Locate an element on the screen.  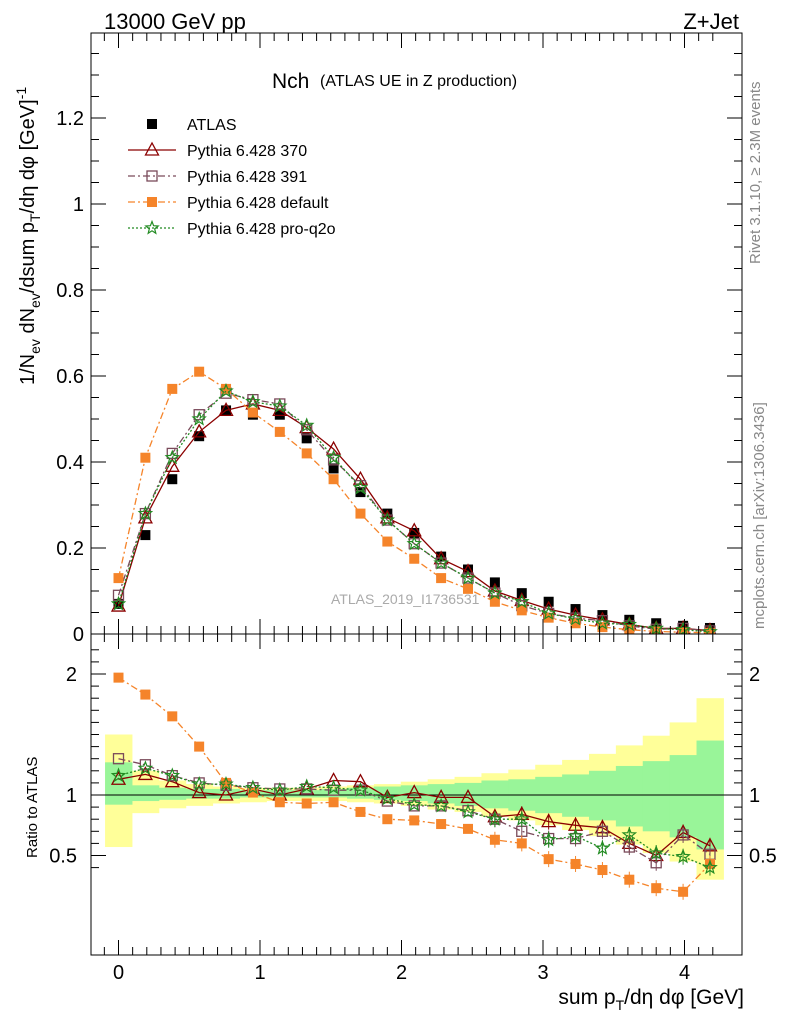
ratio-series-line-pythia-6-428-pro-q2o is located at coordinates (414, 818).